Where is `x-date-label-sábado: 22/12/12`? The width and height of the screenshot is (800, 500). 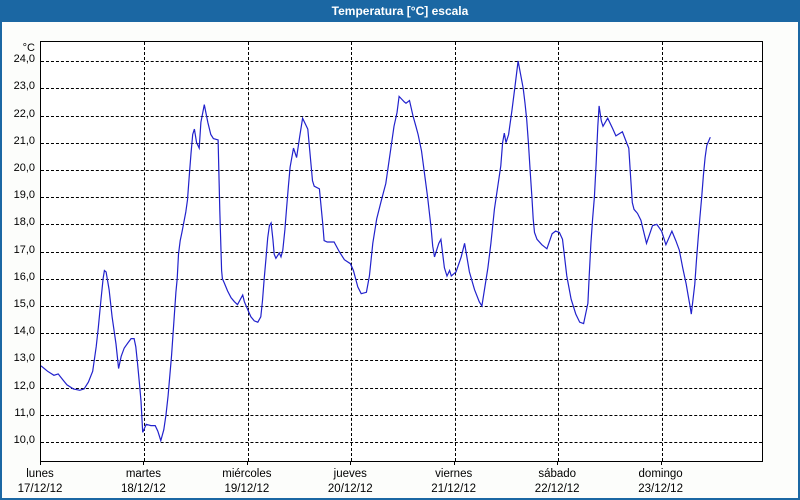
x-date-label-sábado: 22/12/12 is located at coordinates (557, 489).